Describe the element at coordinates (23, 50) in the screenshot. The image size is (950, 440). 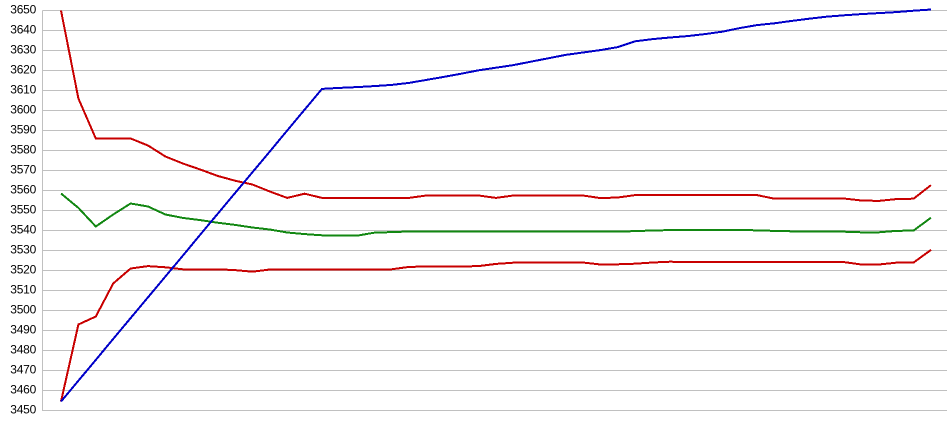
I see `svg-text: 3630` at that location.